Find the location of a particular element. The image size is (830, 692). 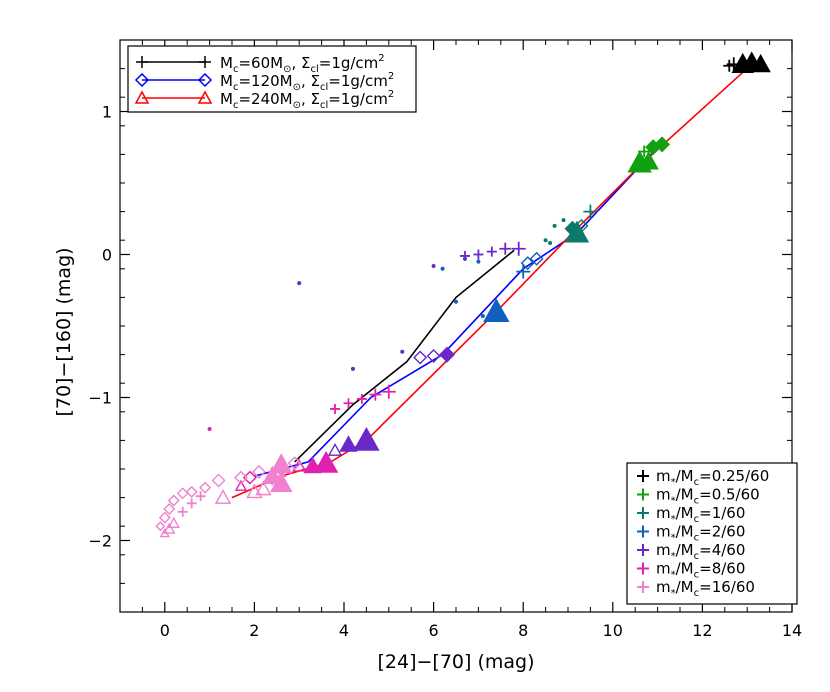

x-tick-label: 6 is located at coordinates (434, 630).